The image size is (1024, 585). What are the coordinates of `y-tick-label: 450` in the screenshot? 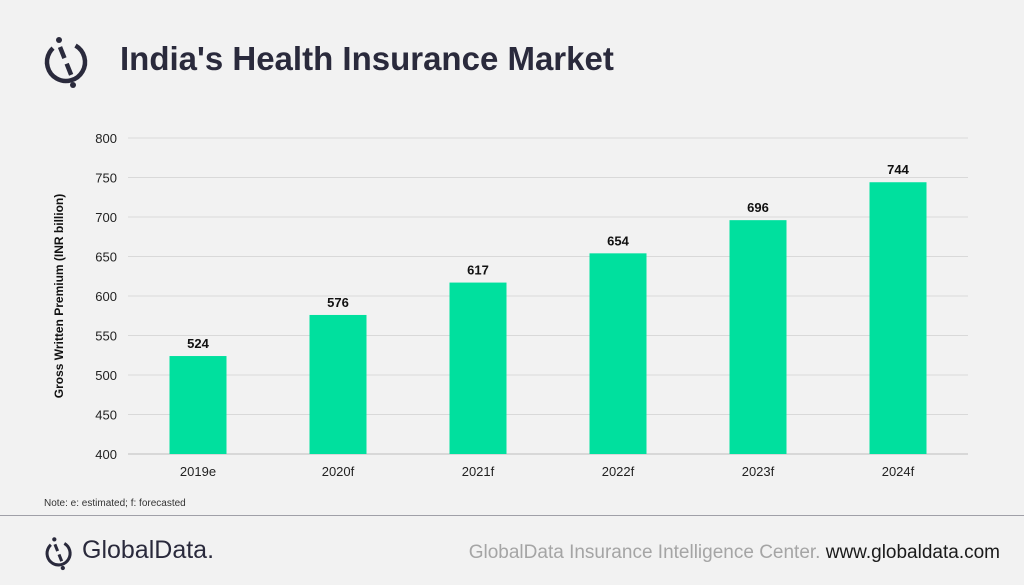 It's located at (106, 415).